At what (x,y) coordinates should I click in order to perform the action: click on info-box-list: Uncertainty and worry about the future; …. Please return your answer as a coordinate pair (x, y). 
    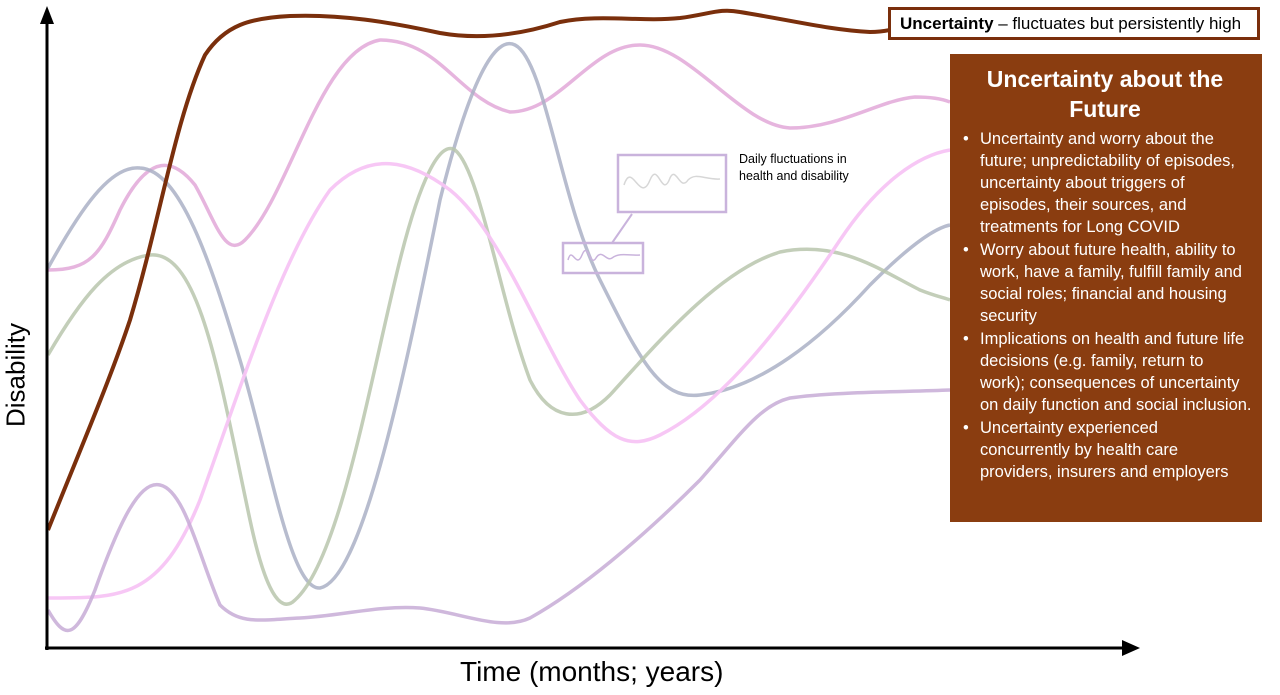
    Looking at the image, I should click on (1105, 305).